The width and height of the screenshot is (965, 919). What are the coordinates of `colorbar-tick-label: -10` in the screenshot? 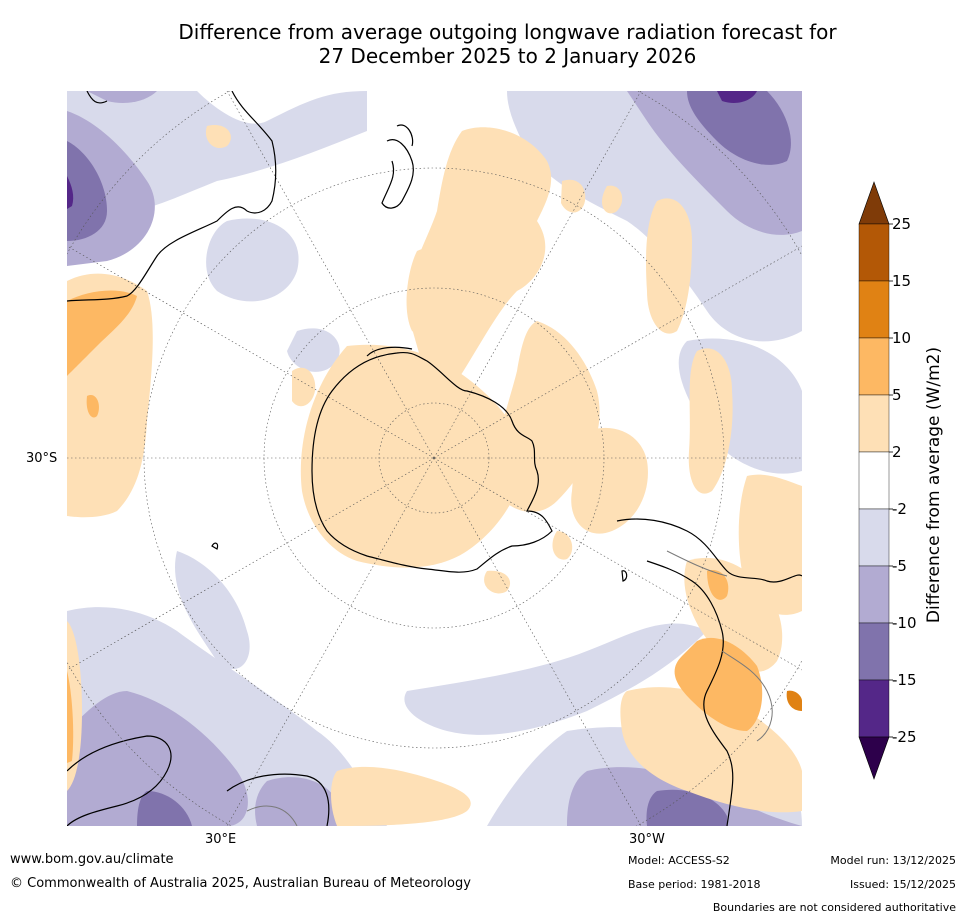 It's located at (904, 623).